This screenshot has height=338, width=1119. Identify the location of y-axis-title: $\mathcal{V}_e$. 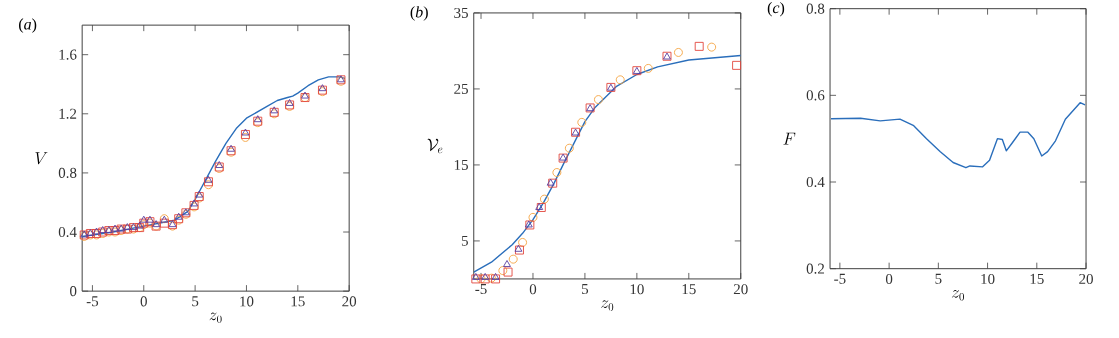
(435, 146).